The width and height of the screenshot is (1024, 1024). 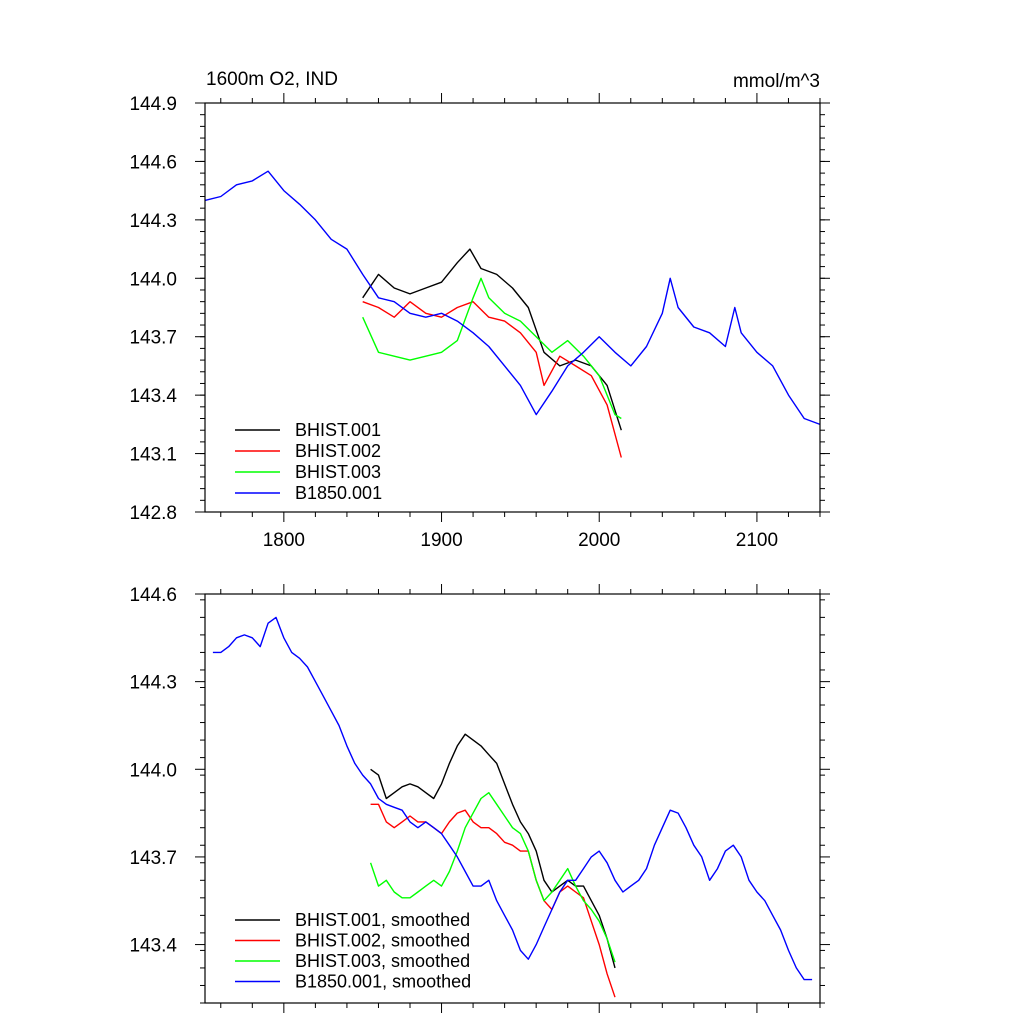 What do you see at coordinates (338, 472) in the screenshot?
I see `legend-label: BHIST.003` at bounding box center [338, 472].